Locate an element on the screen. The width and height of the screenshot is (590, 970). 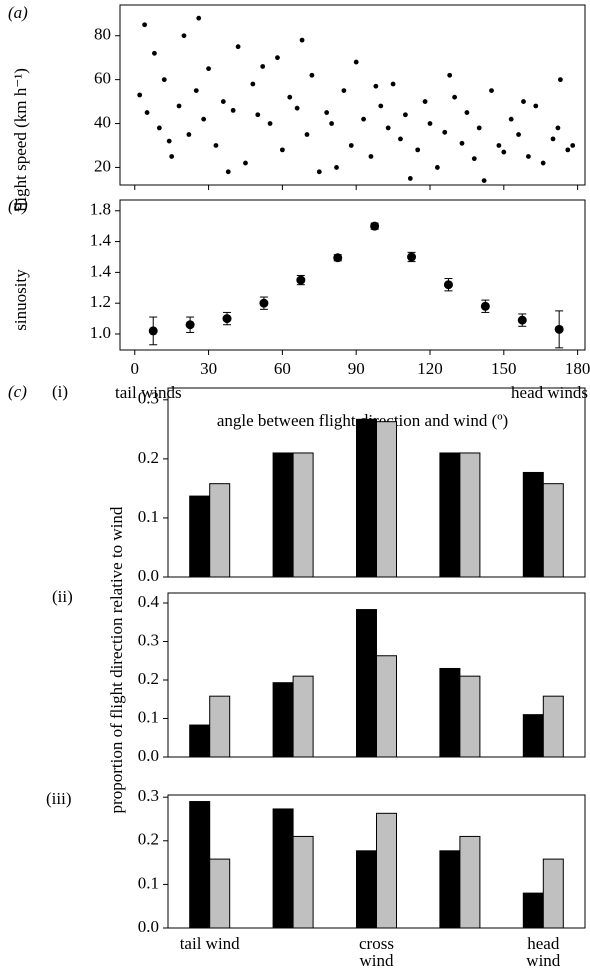
sub-label: (iii) is located at coordinates (59, 798).